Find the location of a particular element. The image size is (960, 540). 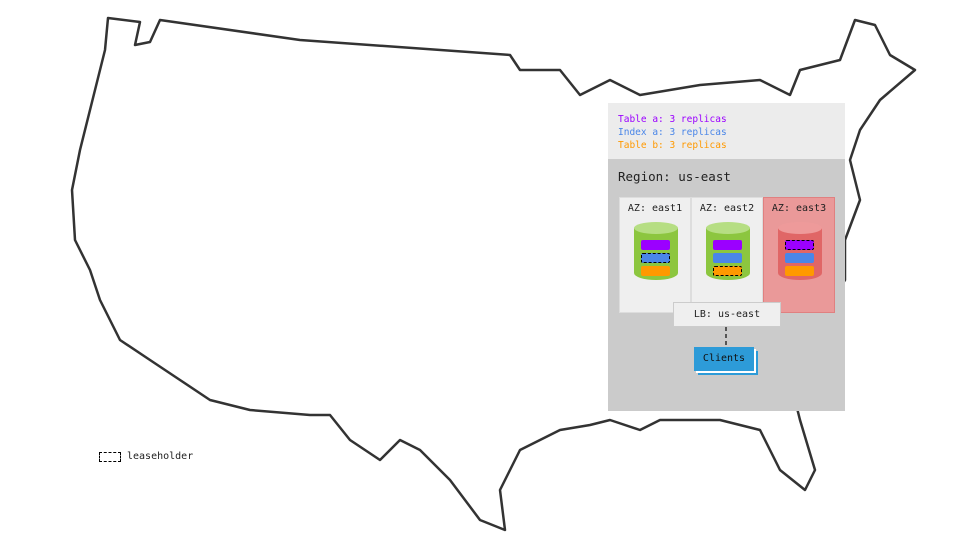

replica-index-a-leaseholder is located at coordinates (655, 258).